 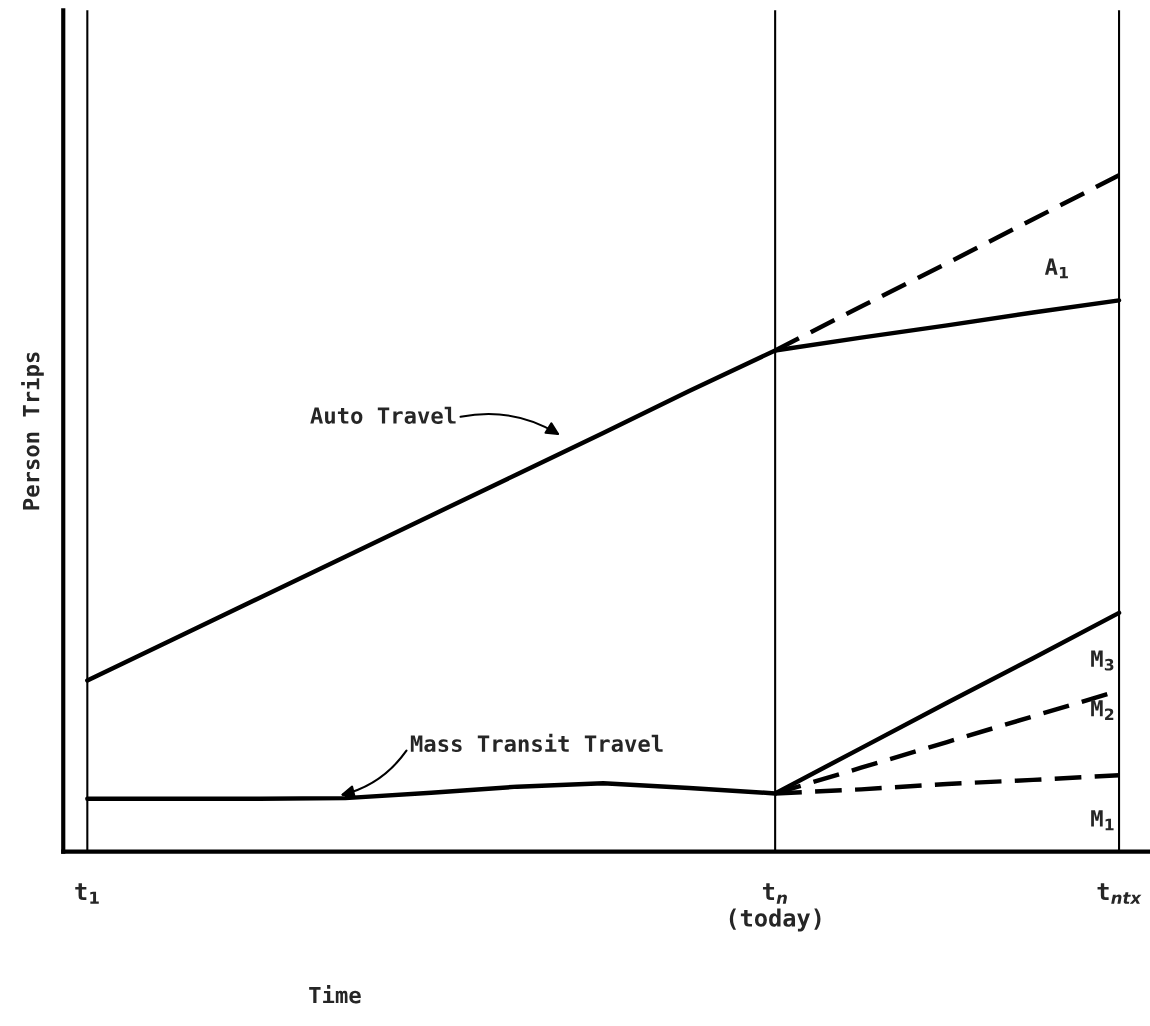 I want to click on x-axis-title: Time, so click(x=335, y=994).